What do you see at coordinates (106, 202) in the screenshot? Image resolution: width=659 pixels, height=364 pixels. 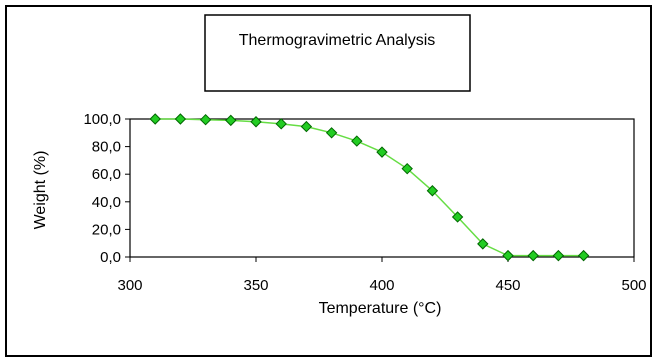 I see `y-tick-label: 40,0` at bounding box center [106, 202].